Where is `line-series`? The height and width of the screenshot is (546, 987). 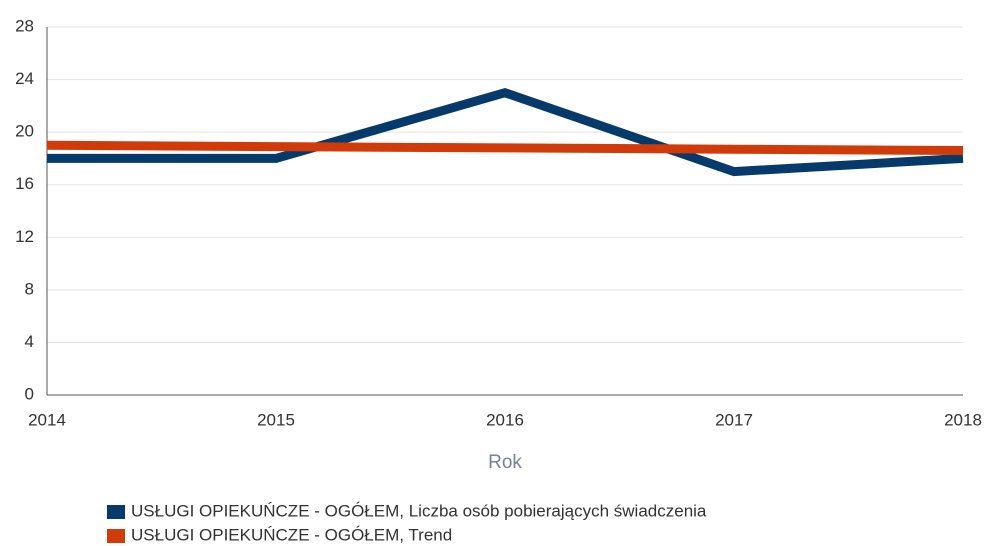 line-series is located at coordinates (505, 148).